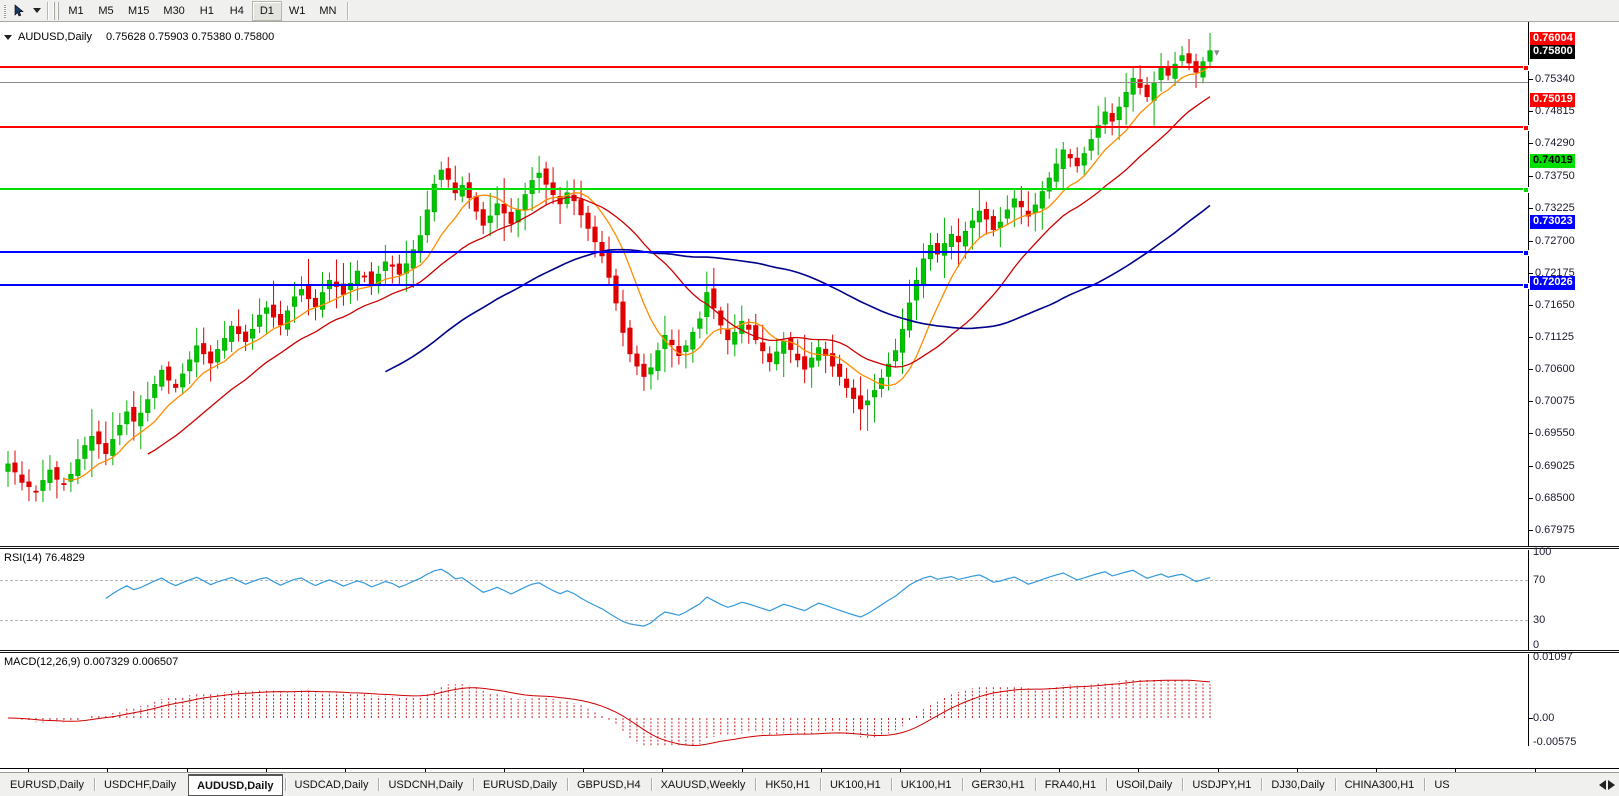  Describe the element at coordinates (1555, 742) in the screenshot. I see `macd-tick-label: -0.00575` at that location.